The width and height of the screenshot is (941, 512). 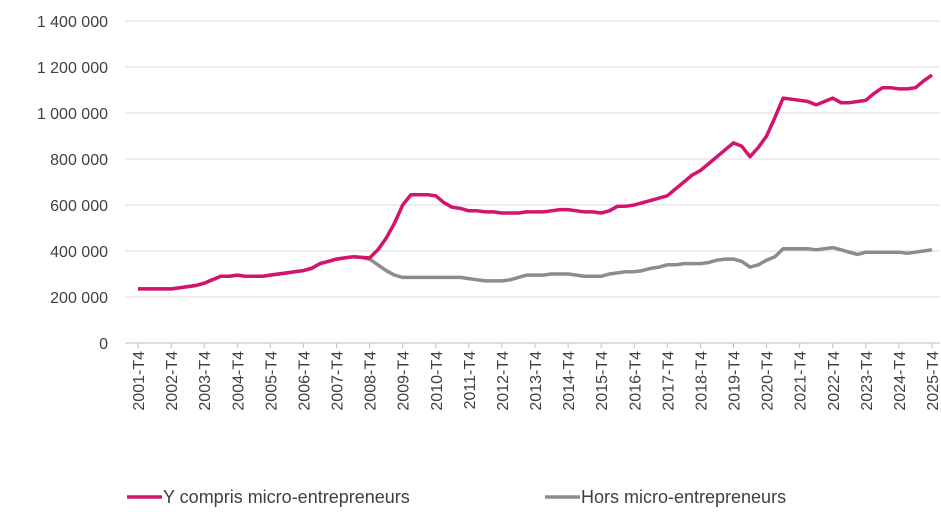 What do you see at coordinates (668, 381) in the screenshot?
I see `x-tick-label: 2017-T4` at bounding box center [668, 381].